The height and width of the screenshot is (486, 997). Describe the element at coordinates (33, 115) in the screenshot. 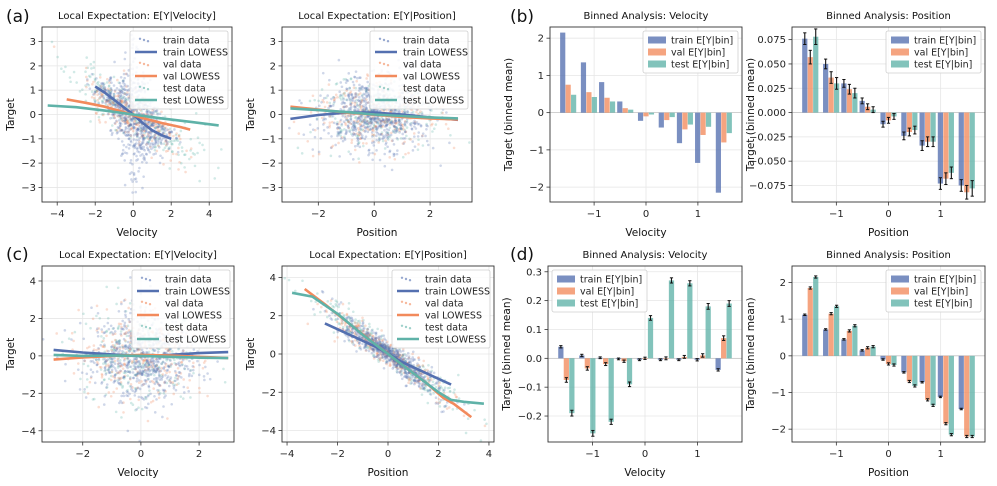

I see `y-tick-label: 0` at that location.